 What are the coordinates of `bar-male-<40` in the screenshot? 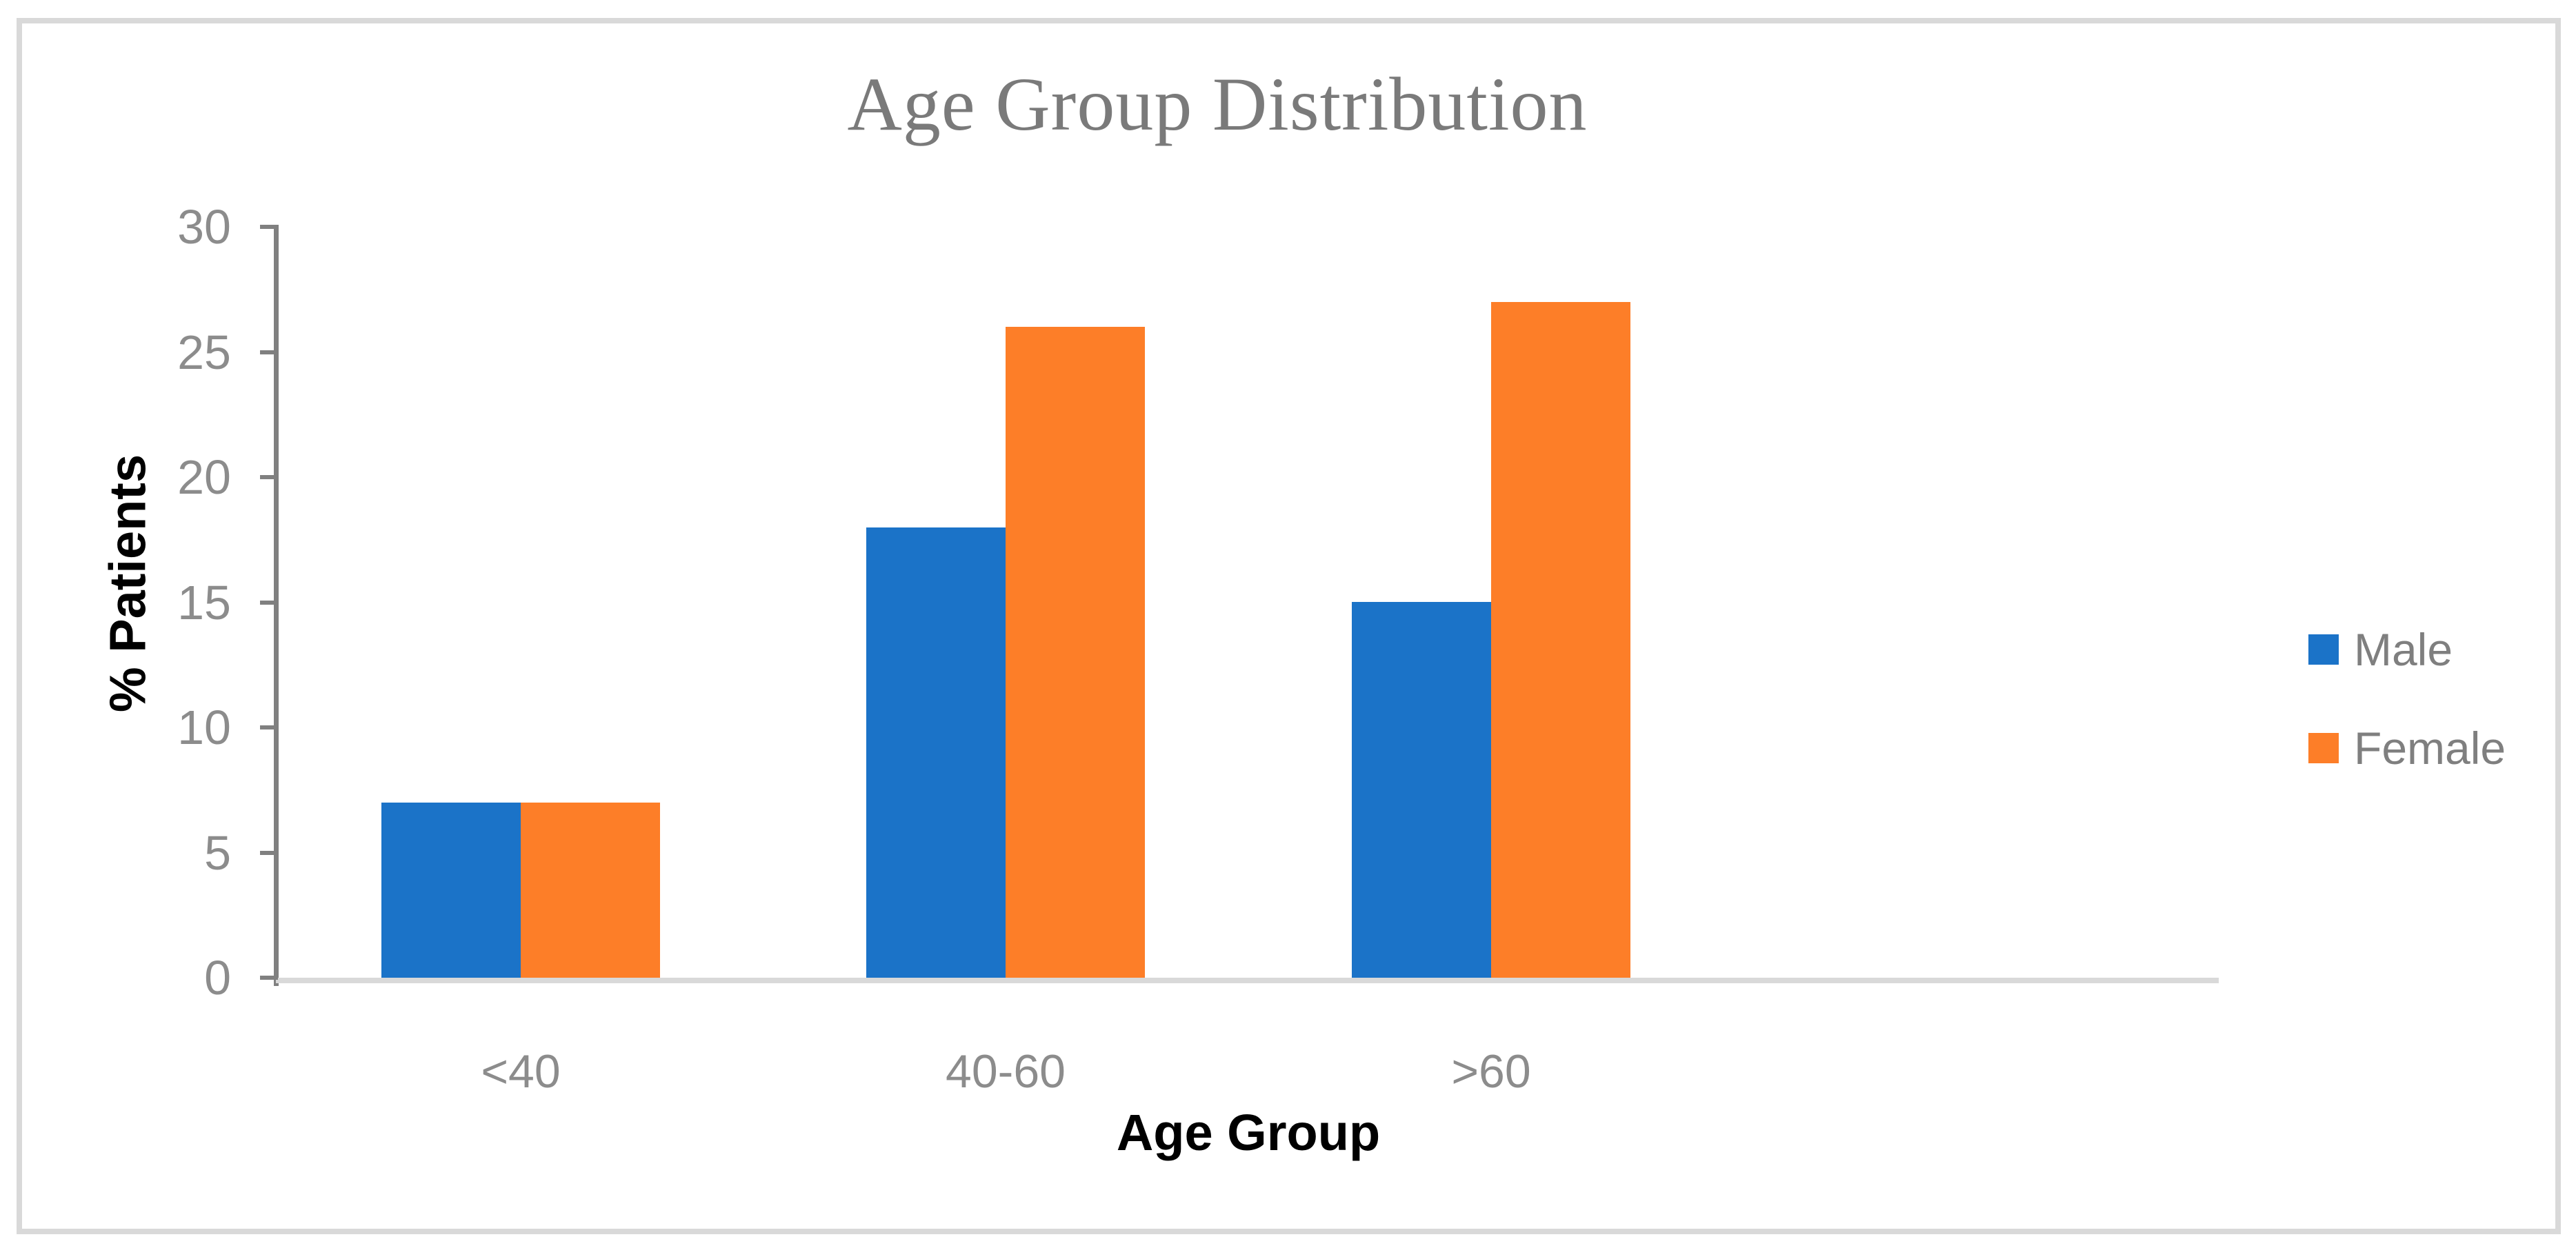 It's located at (451, 890).